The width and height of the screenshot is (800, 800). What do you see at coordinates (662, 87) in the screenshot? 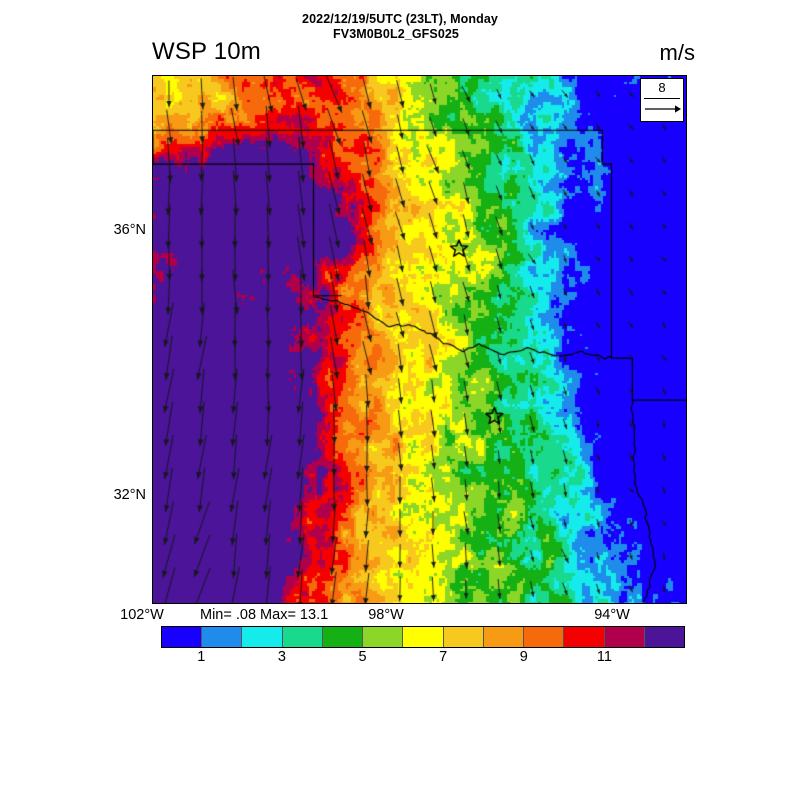
I see `vector-key-magnitude: 8` at bounding box center [662, 87].